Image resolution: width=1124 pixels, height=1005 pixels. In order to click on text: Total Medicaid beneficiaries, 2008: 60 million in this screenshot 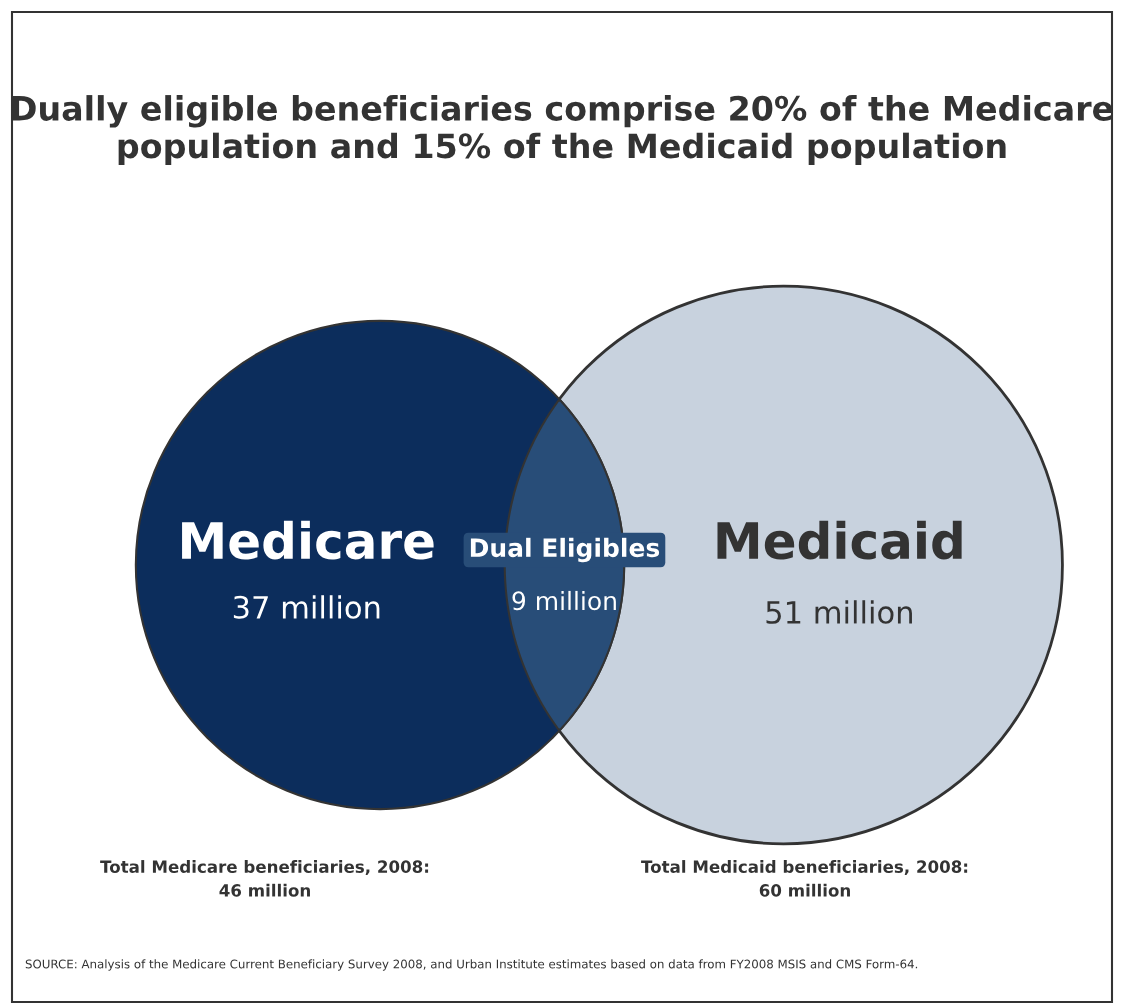, I will do `click(804, 878)`.